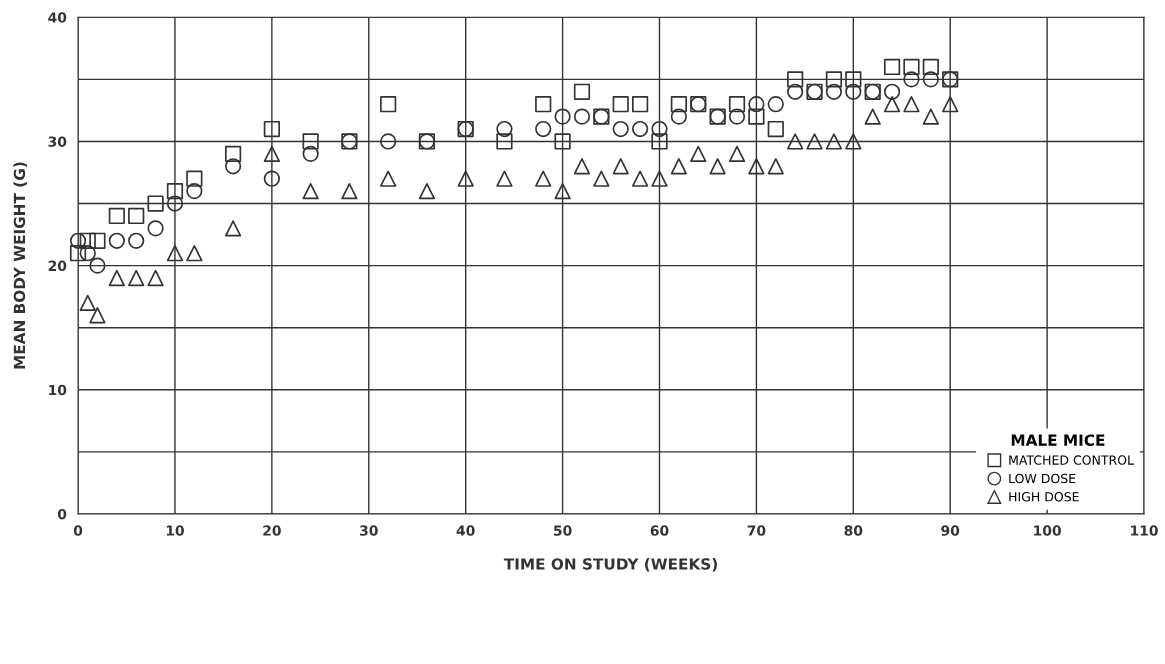 The image size is (1165, 664). Describe the element at coordinates (1042, 478) in the screenshot. I see `legend-label: LOW DOSE` at that location.